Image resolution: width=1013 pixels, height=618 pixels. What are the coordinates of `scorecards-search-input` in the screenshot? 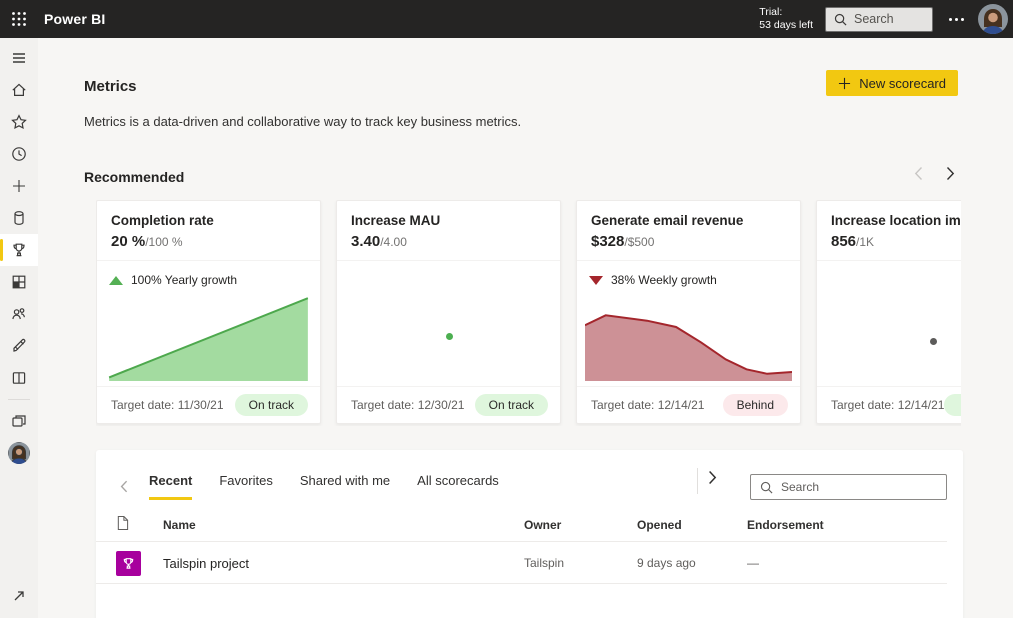 It's located at (851, 487).